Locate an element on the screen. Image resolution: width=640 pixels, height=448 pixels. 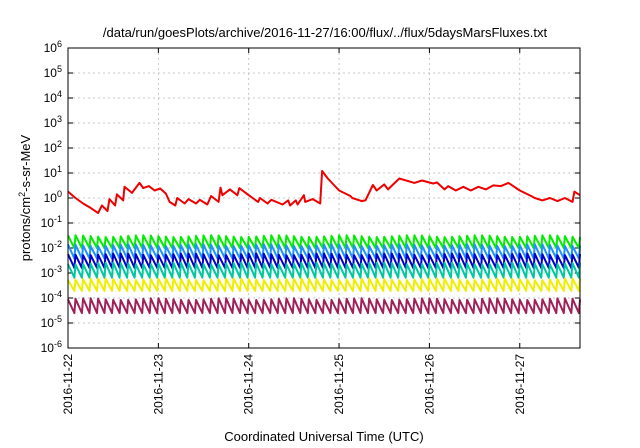
y-tick-exponent: 0 is located at coordinates (59, 194).